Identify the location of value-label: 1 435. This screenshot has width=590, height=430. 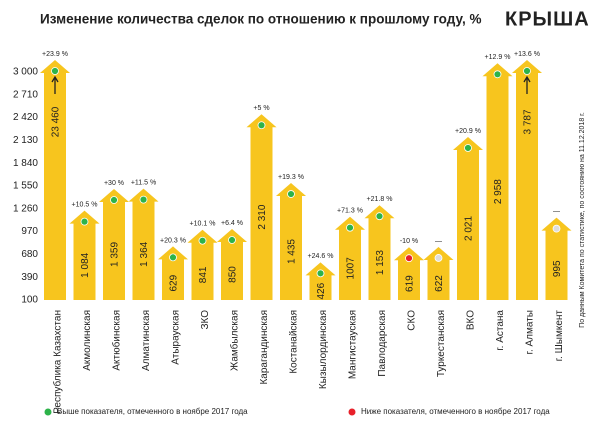
(292, 251).